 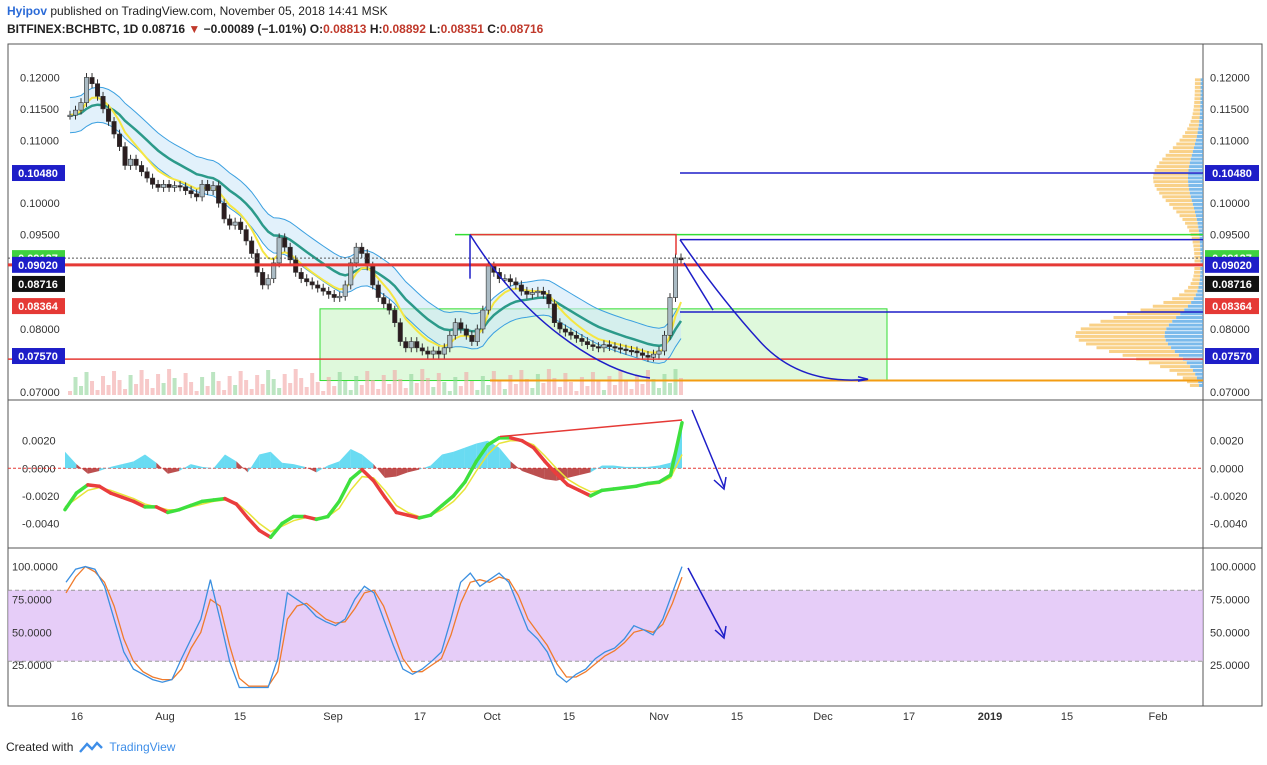 I want to click on stoch-tick-label-right: 100.0000, so click(x=1233, y=568).